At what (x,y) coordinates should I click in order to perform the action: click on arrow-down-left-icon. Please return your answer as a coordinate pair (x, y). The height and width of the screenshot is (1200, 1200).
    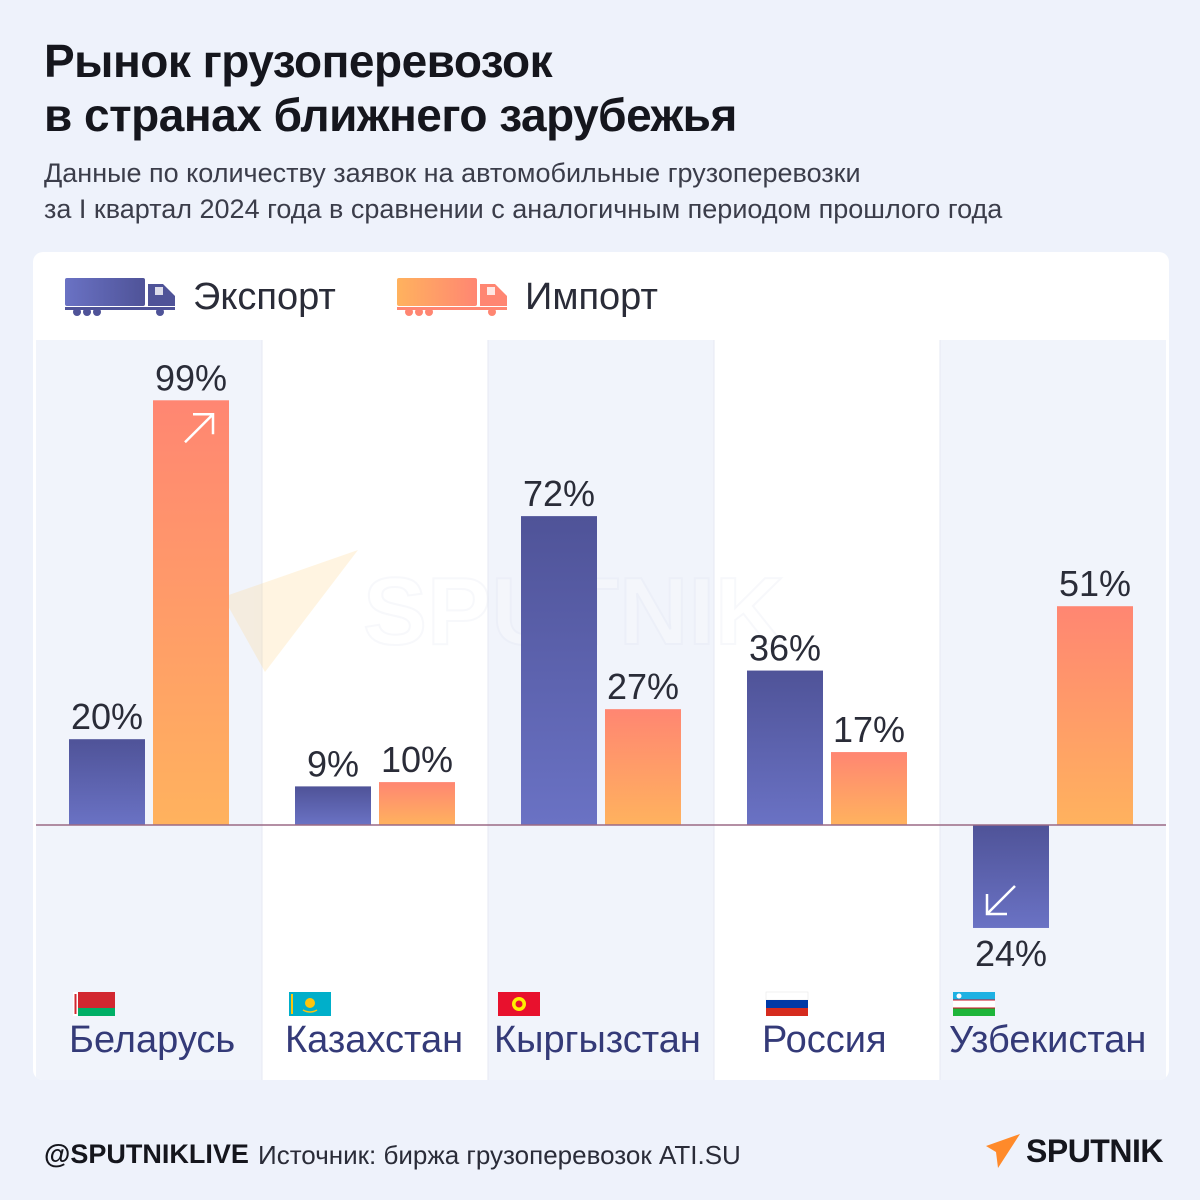
    Looking at the image, I should click on (1000, 900).